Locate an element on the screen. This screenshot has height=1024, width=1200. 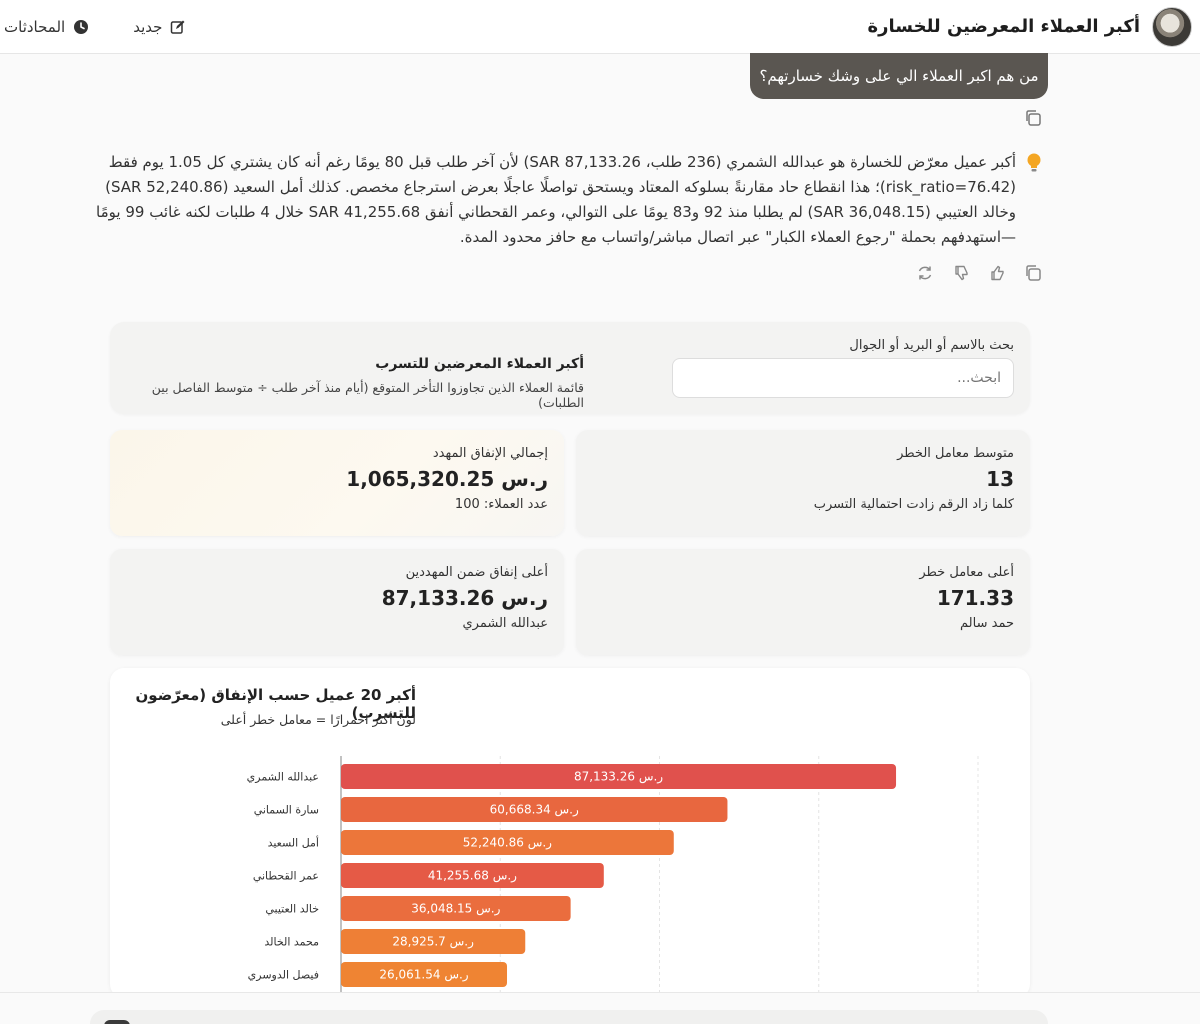
kpi-value: 171.33 is located at coordinates (975, 598).